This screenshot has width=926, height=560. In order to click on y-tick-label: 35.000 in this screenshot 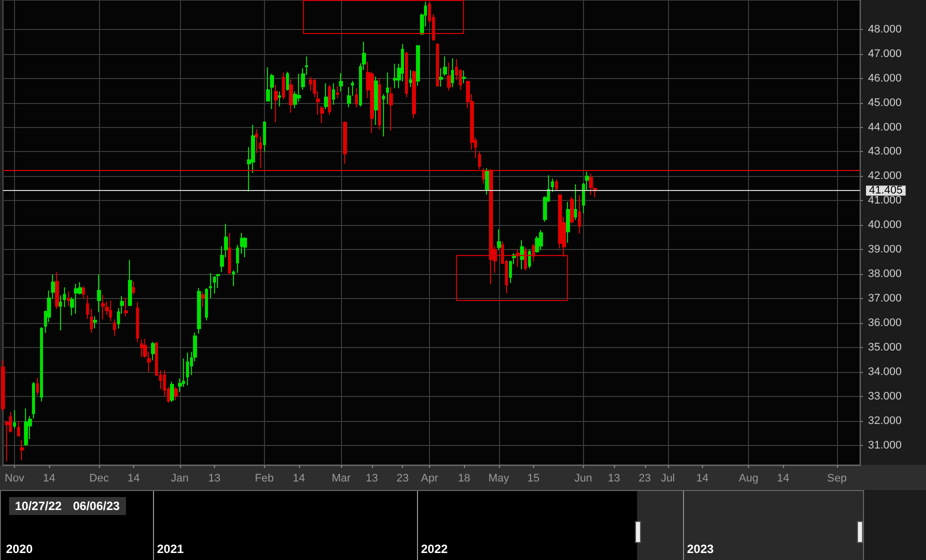, I will do `click(885, 348)`.